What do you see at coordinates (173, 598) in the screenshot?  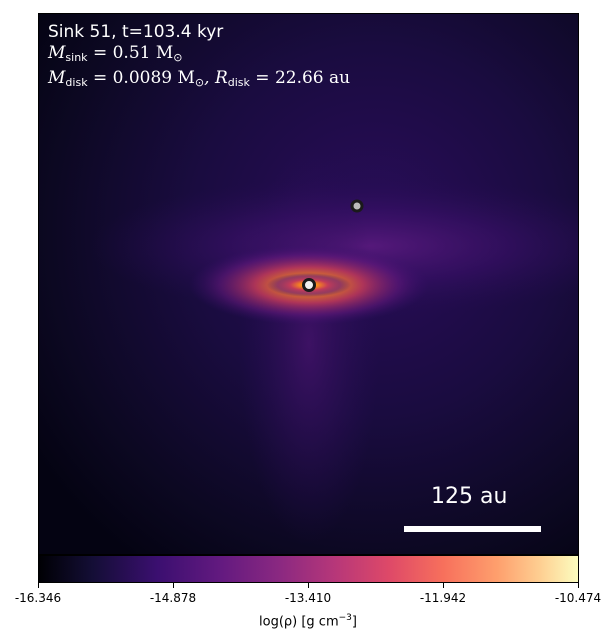 I see `colorbar-tick-label: -14.878` at bounding box center [173, 598].